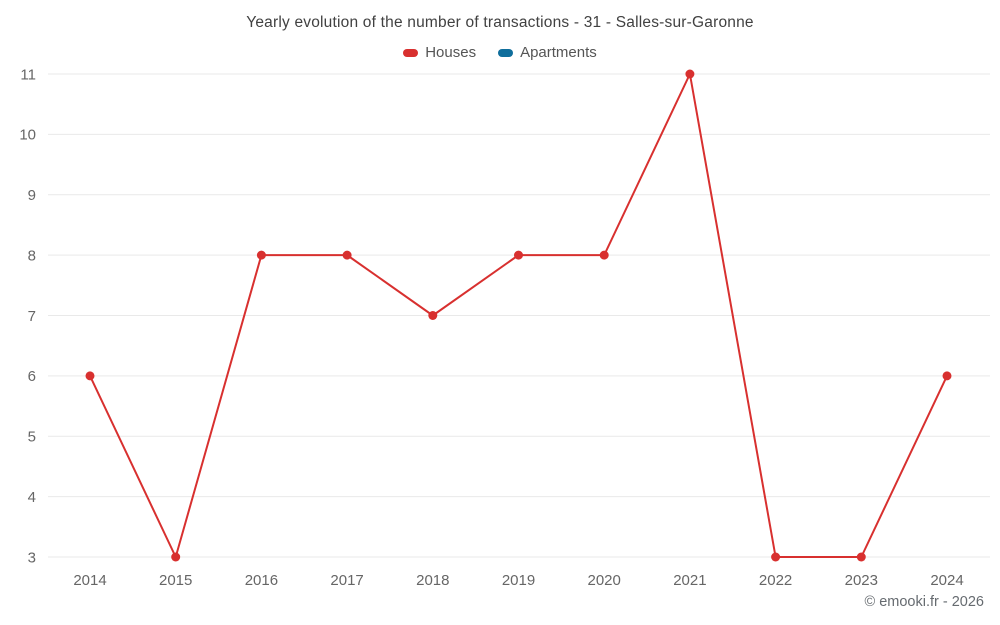 This screenshot has height=625, width=1000. What do you see at coordinates (28, 74) in the screenshot?
I see `y-tick-label: 11` at bounding box center [28, 74].